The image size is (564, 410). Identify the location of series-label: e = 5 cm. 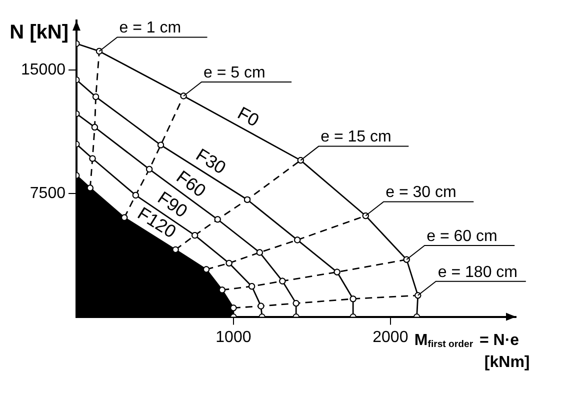
(235, 73).